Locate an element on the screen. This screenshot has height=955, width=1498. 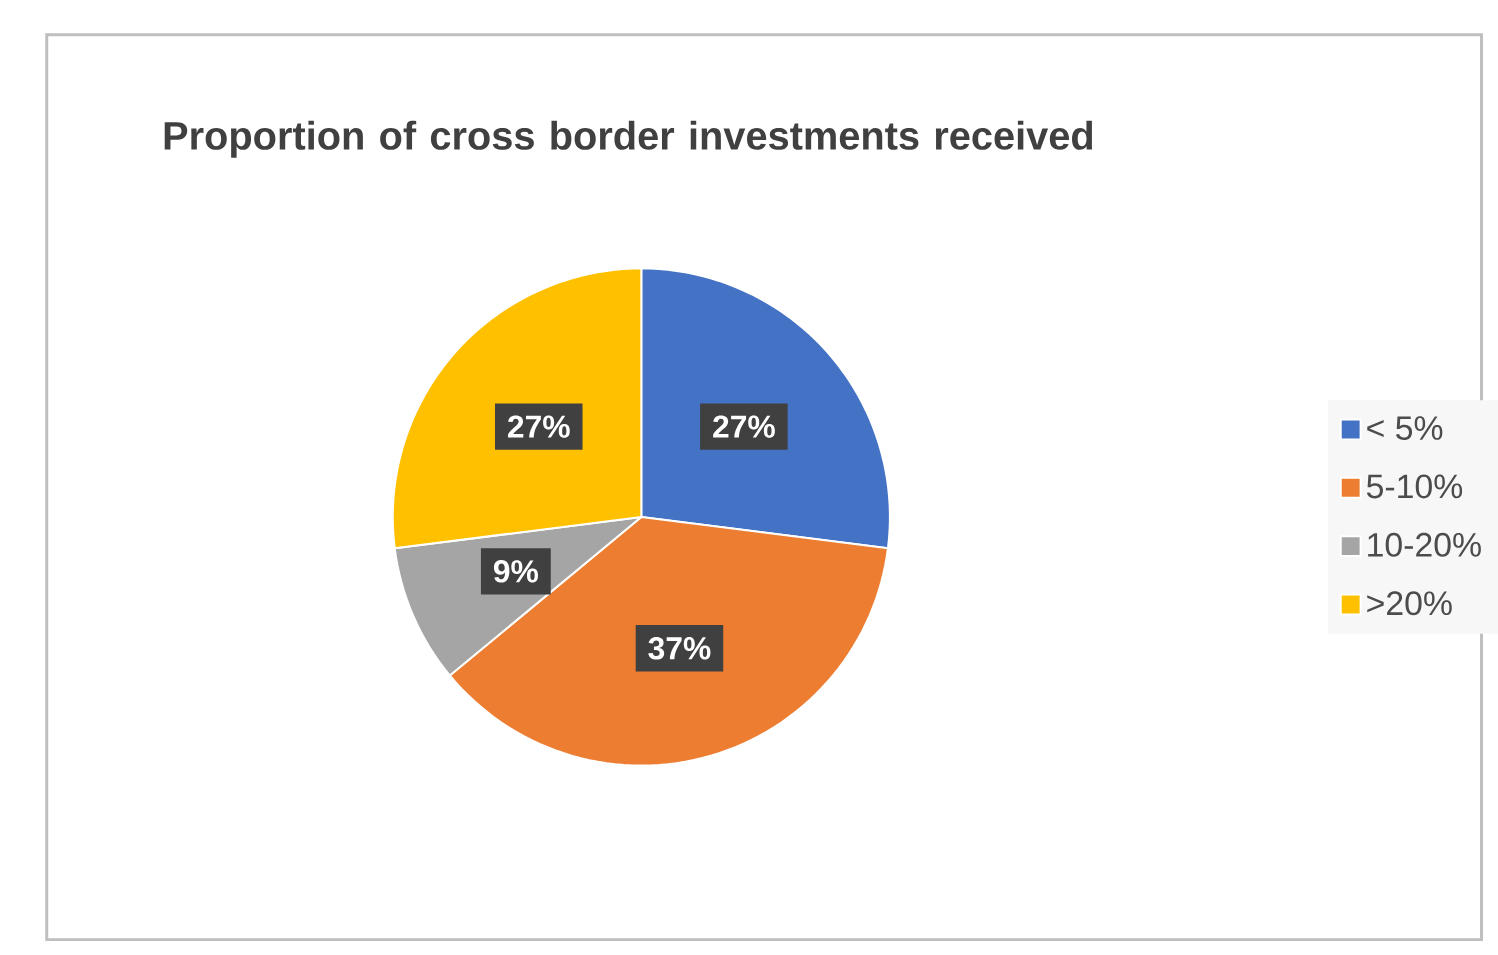
legend-label: >20% is located at coordinates (1409, 603).